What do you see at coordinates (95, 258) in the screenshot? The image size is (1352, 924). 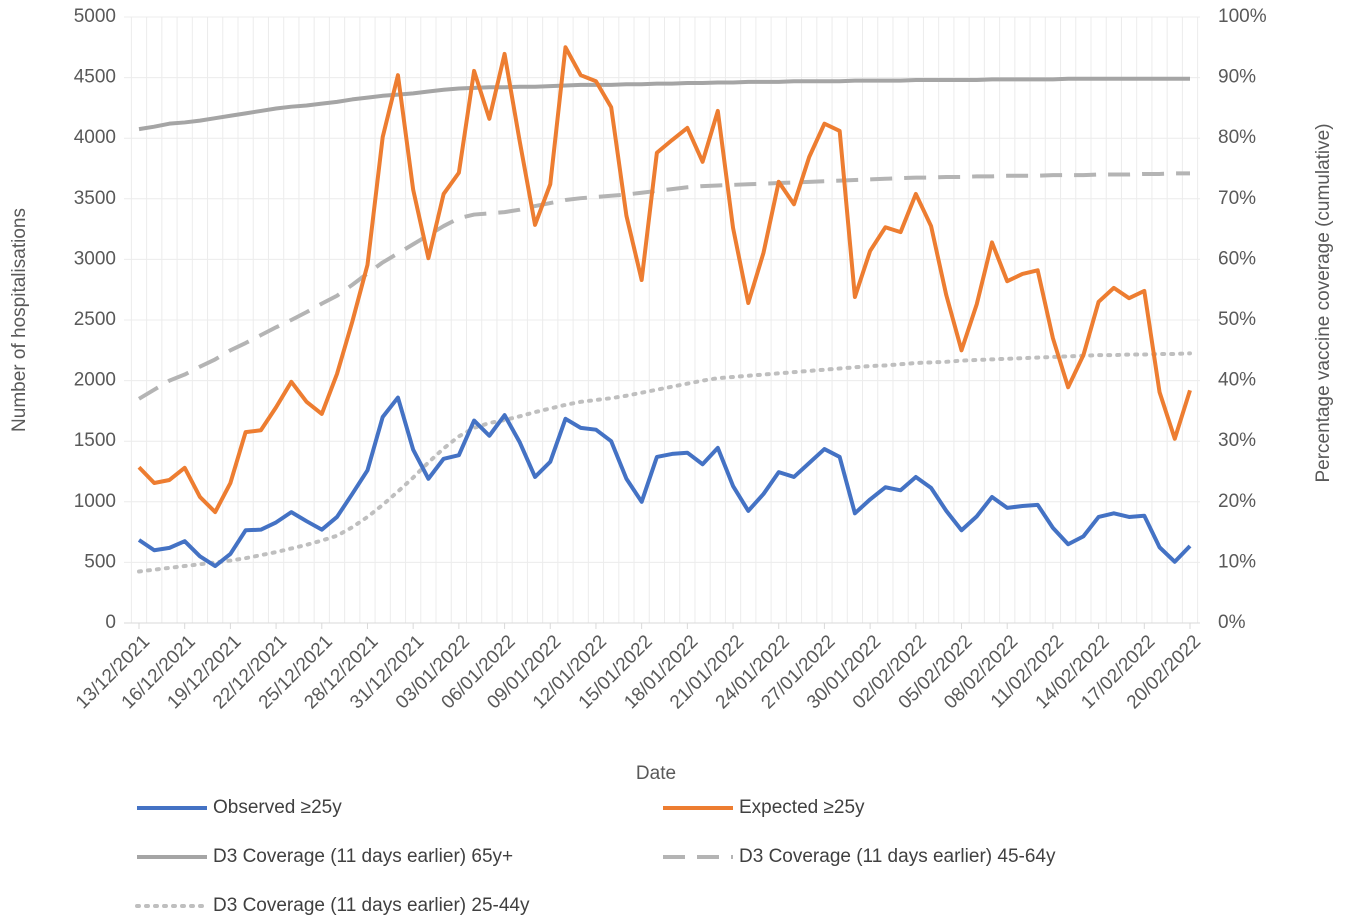 I see `y-tick-label: 3000` at bounding box center [95, 258].